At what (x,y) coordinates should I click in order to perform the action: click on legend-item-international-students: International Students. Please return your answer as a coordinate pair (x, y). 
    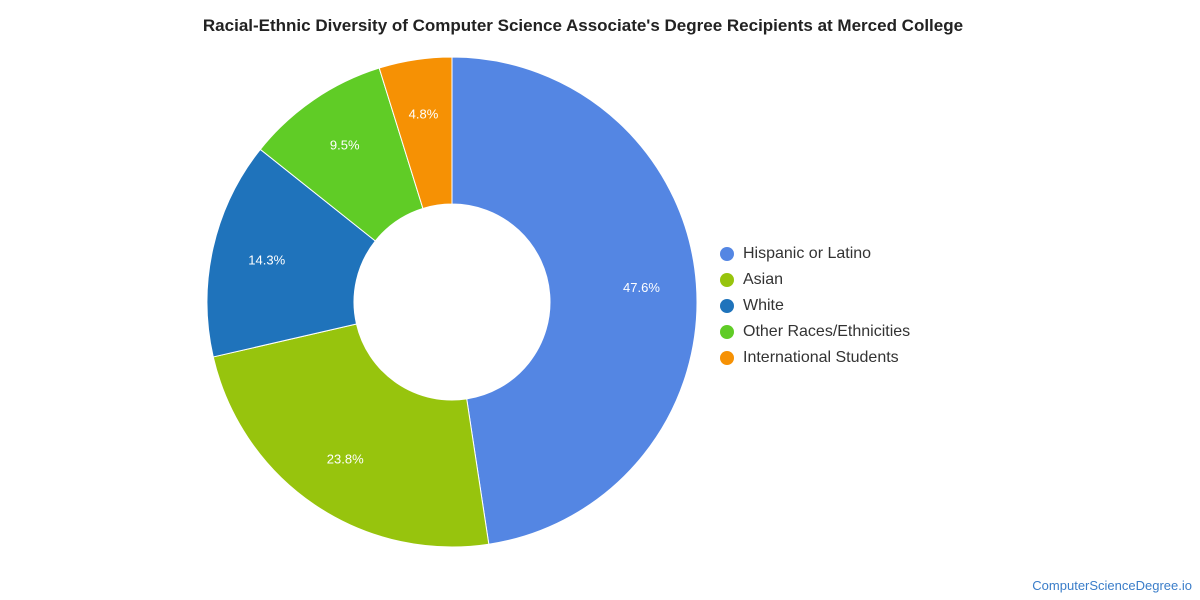
    Looking at the image, I should click on (815, 358).